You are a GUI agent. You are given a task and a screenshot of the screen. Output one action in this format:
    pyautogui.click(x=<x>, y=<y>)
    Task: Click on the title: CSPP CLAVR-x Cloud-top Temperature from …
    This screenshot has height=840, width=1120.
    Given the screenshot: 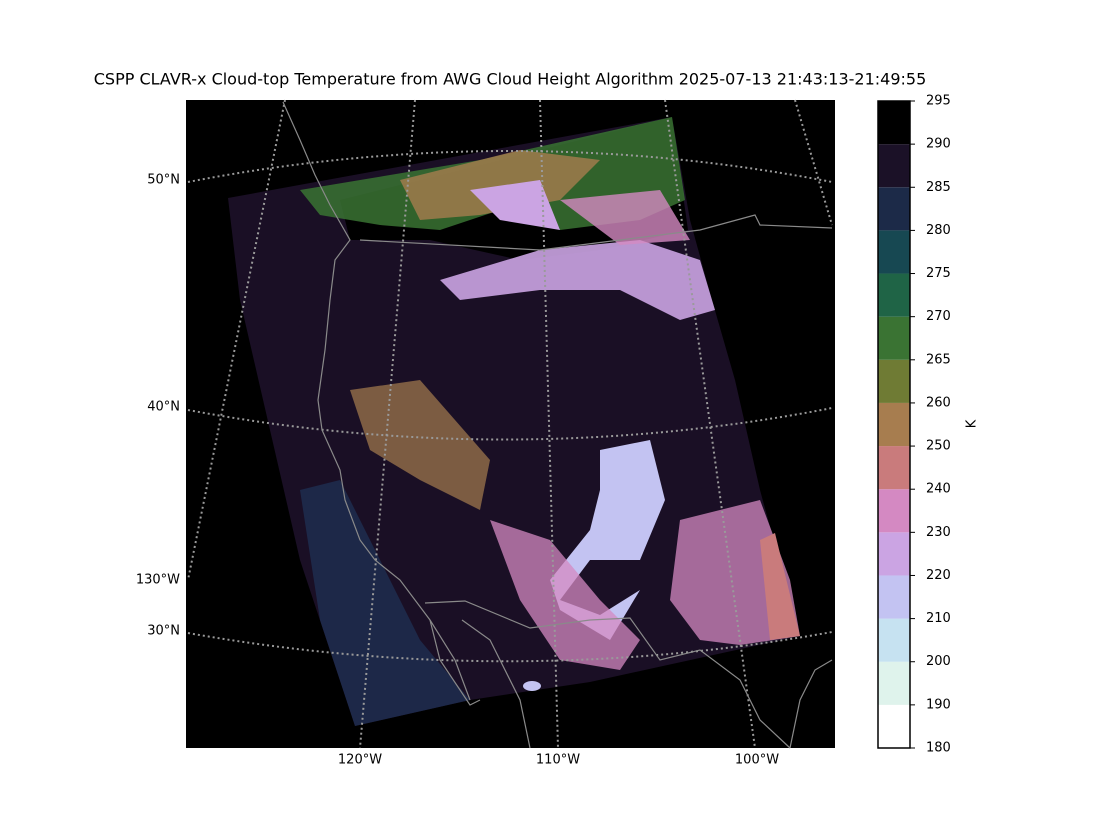 What is the action you would take?
    pyautogui.click(x=510, y=79)
    